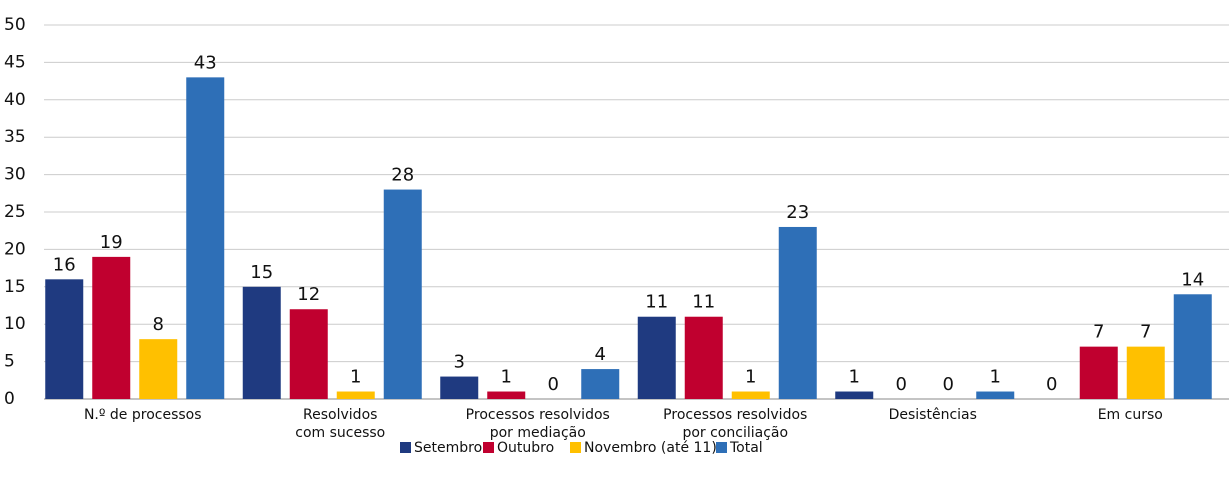 The width and height of the screenshot is (1229, 488). Describe the element at coordinates (64, 264) in the screenshot. I see `value-label: 16` at that location.